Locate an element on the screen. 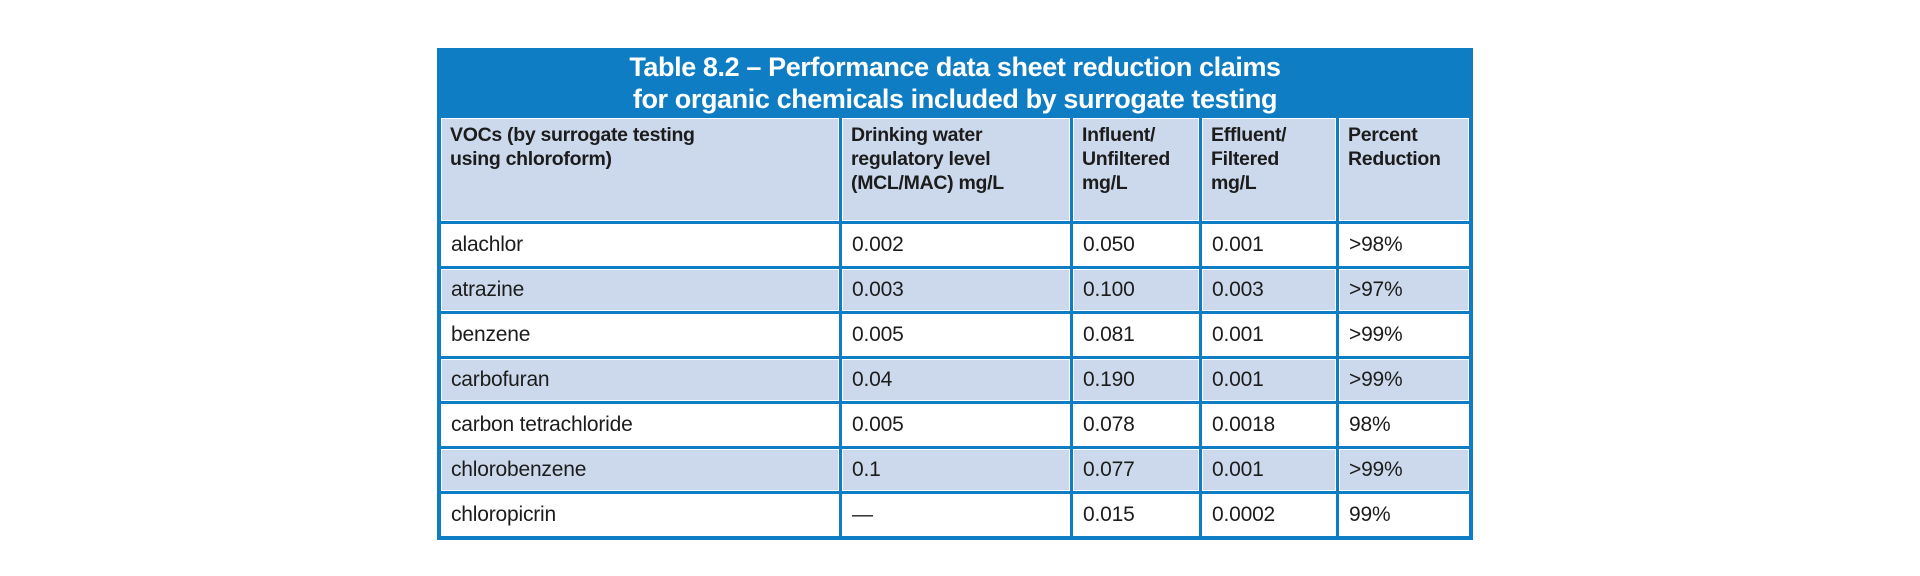 The image size is (1920, 576). cell-reduction: >97% is located at coordinates (1404, 290).